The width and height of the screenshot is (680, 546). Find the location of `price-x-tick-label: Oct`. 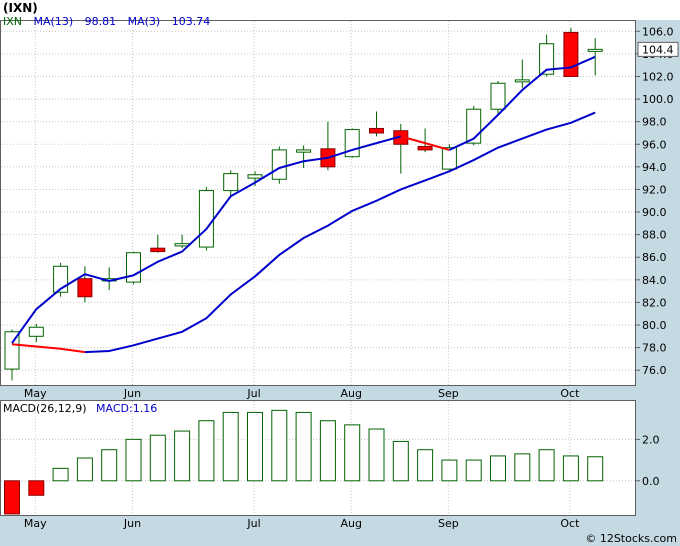

price-x-tick-label: Oct is located at coordinates (570, 393).